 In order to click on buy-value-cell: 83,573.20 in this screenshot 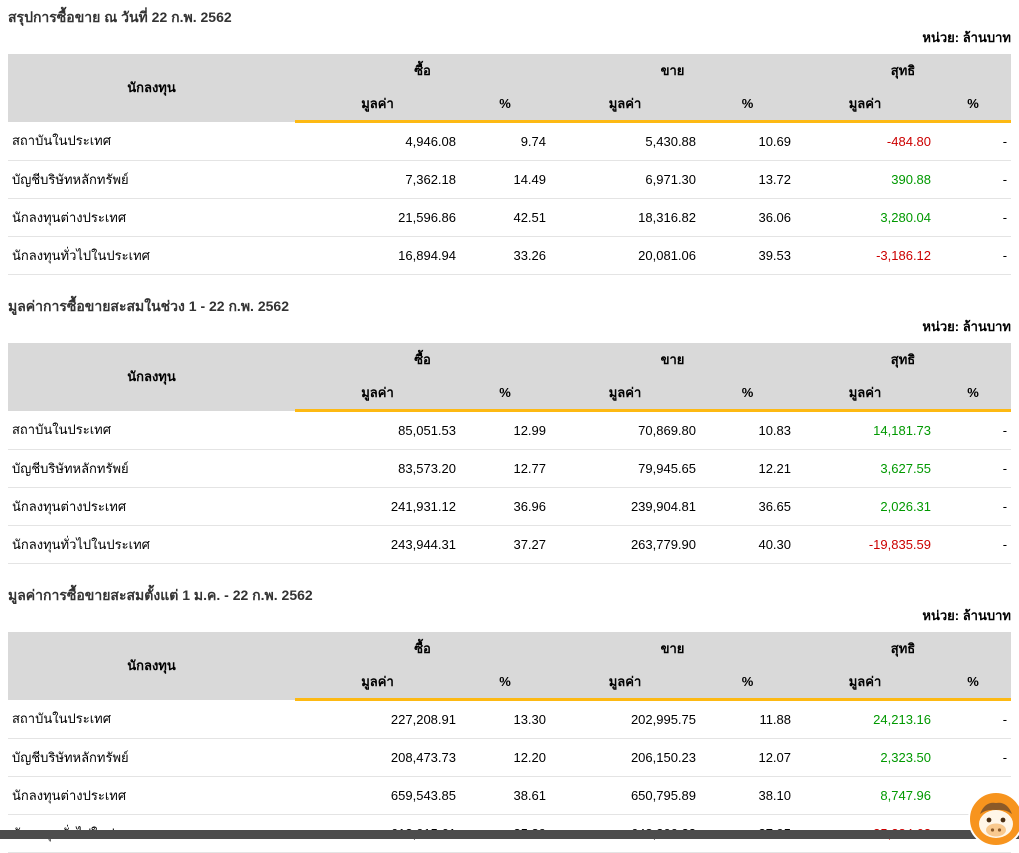, I will do `click(377, 468)`.